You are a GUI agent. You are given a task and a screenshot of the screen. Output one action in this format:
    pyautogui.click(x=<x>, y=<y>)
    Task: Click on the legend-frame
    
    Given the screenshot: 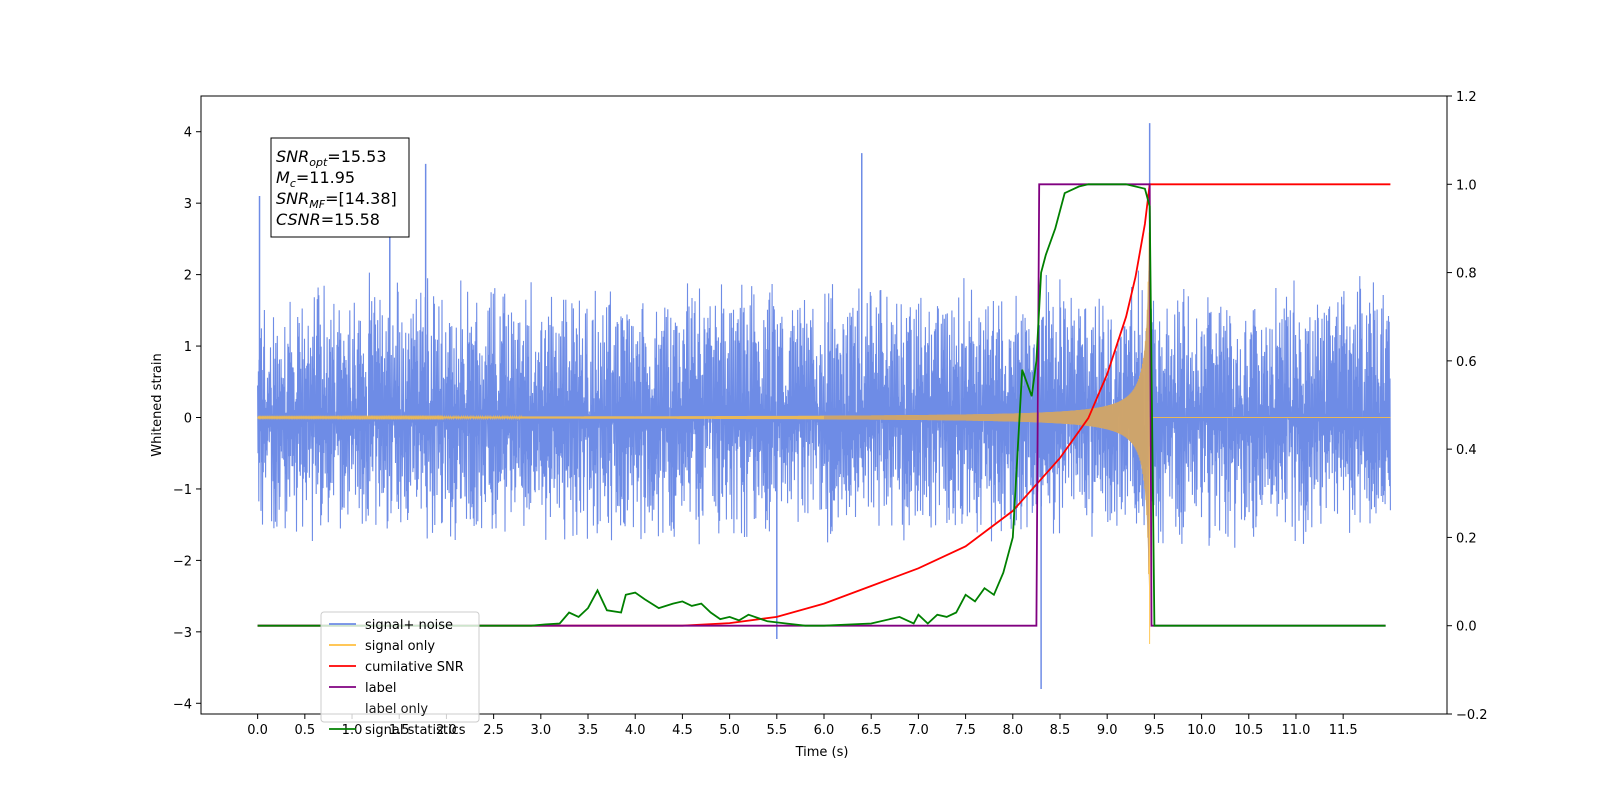 What is the action you would take?
    pyautogui.click(x=400, y=667)
    